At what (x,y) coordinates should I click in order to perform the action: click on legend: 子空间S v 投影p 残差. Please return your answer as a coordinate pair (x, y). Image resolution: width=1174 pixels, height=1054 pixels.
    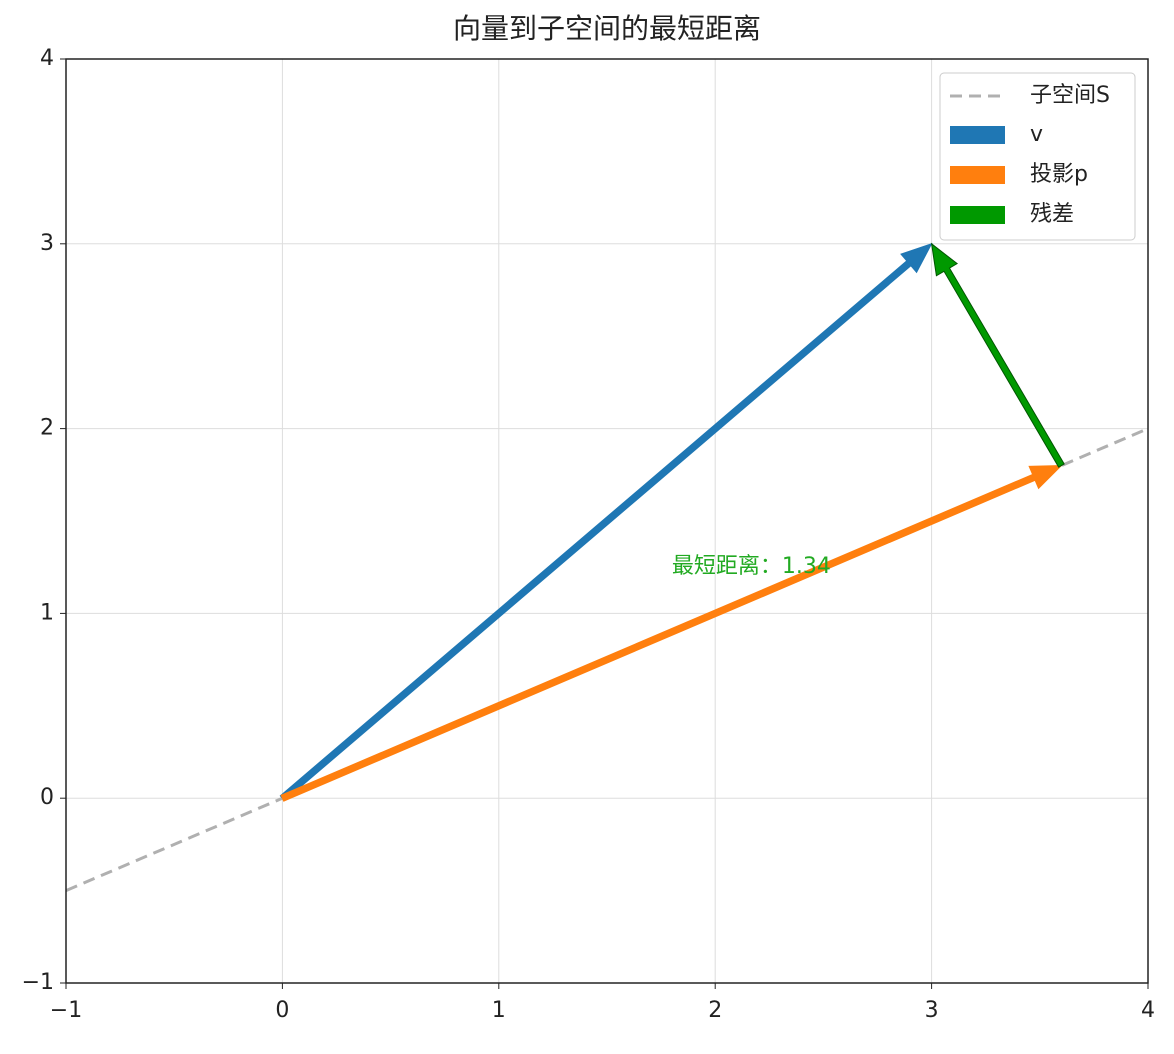
    Looking at the image, I should click on (1037, 156).